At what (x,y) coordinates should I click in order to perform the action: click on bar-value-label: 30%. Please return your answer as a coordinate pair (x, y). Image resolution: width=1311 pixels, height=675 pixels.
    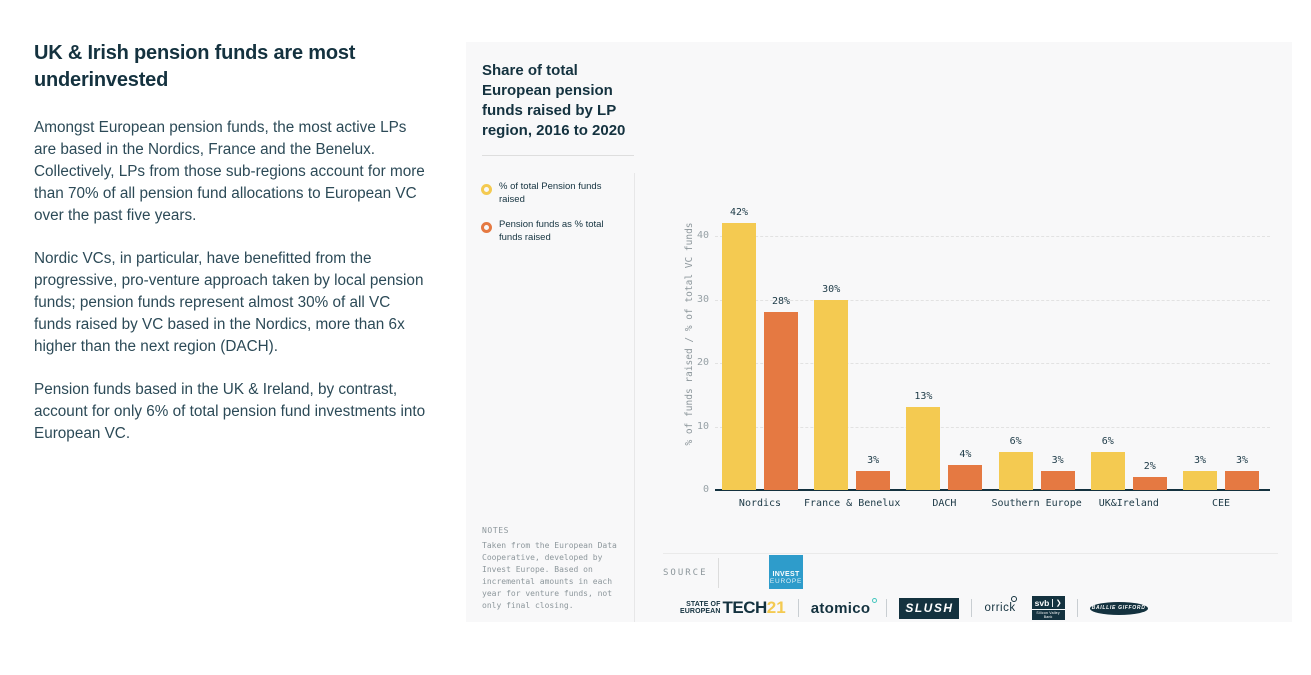
    Looking at the image, I should click on (831, 289).